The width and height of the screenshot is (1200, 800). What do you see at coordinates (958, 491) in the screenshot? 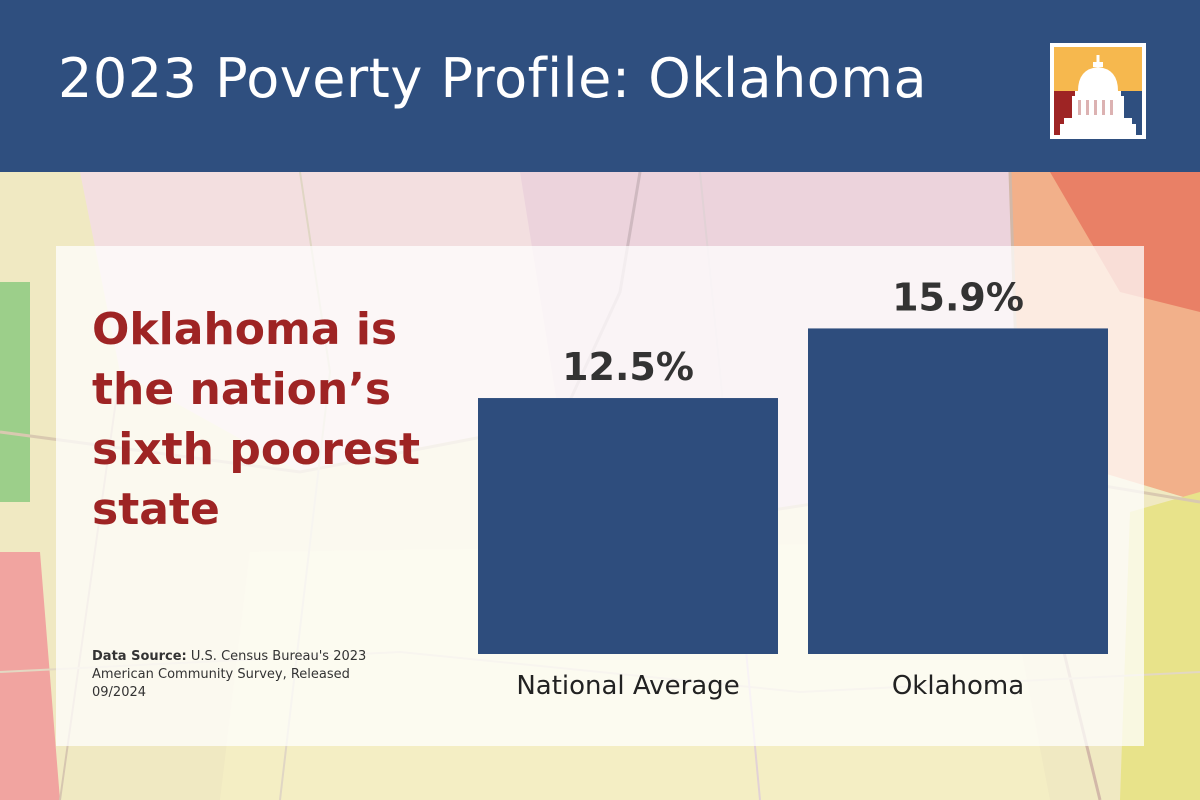
I see `bar-oklahoma` at bounding box center [958, 491].